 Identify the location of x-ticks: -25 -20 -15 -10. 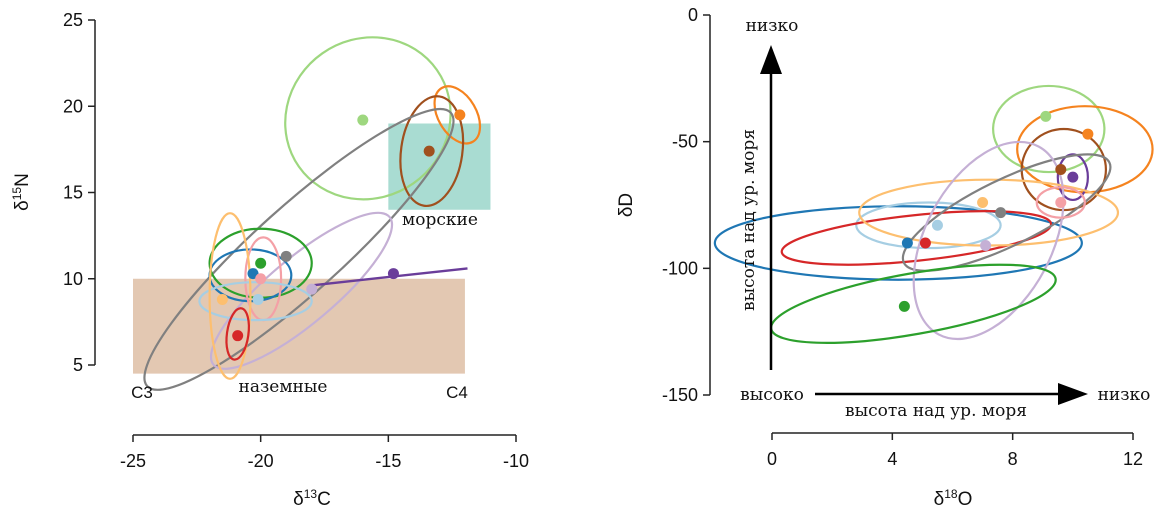
(324, 453).